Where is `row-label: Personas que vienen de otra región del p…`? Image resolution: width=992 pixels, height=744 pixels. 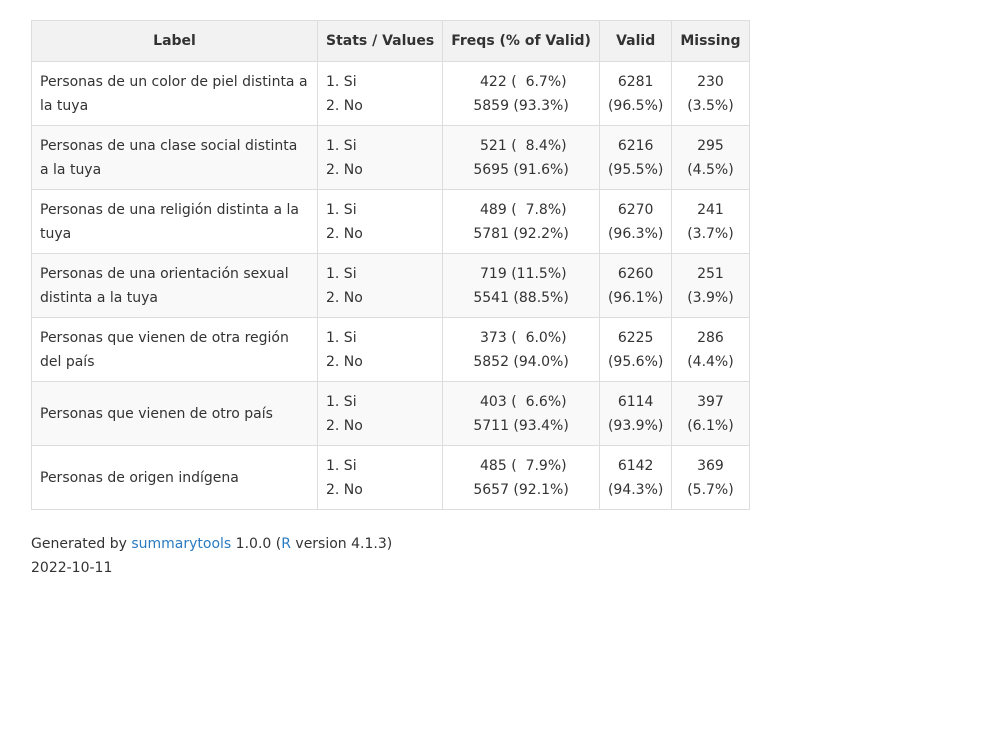 row-label: Personas que vienen de otra región del p… is located at coordinates (174, 349).